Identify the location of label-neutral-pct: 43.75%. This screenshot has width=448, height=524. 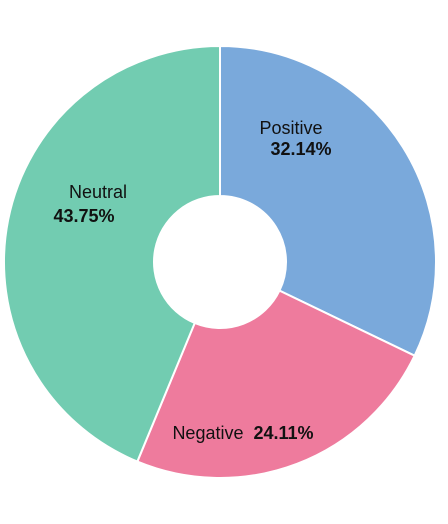
(83, 216).